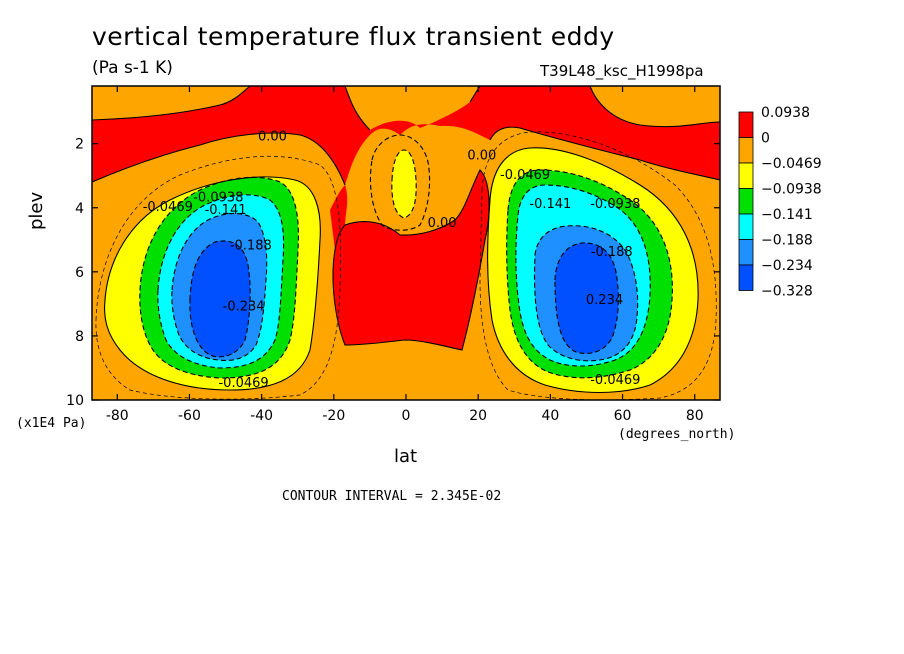 This screenshot has width=904, height=654. I want to click on nh-deep-blue, so click(587, 298).